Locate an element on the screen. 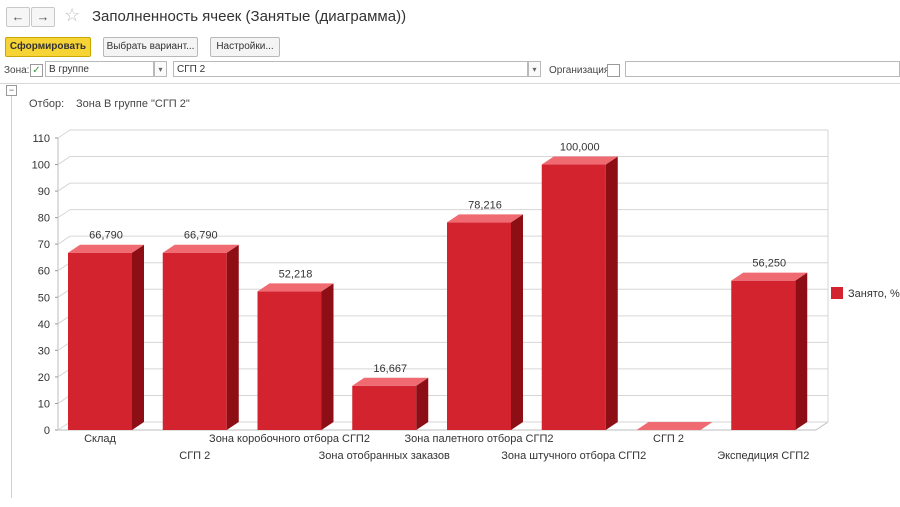 This screenshot has width=900, height=507. zone-condition-select: В группе is located at coordinates (99, 69).